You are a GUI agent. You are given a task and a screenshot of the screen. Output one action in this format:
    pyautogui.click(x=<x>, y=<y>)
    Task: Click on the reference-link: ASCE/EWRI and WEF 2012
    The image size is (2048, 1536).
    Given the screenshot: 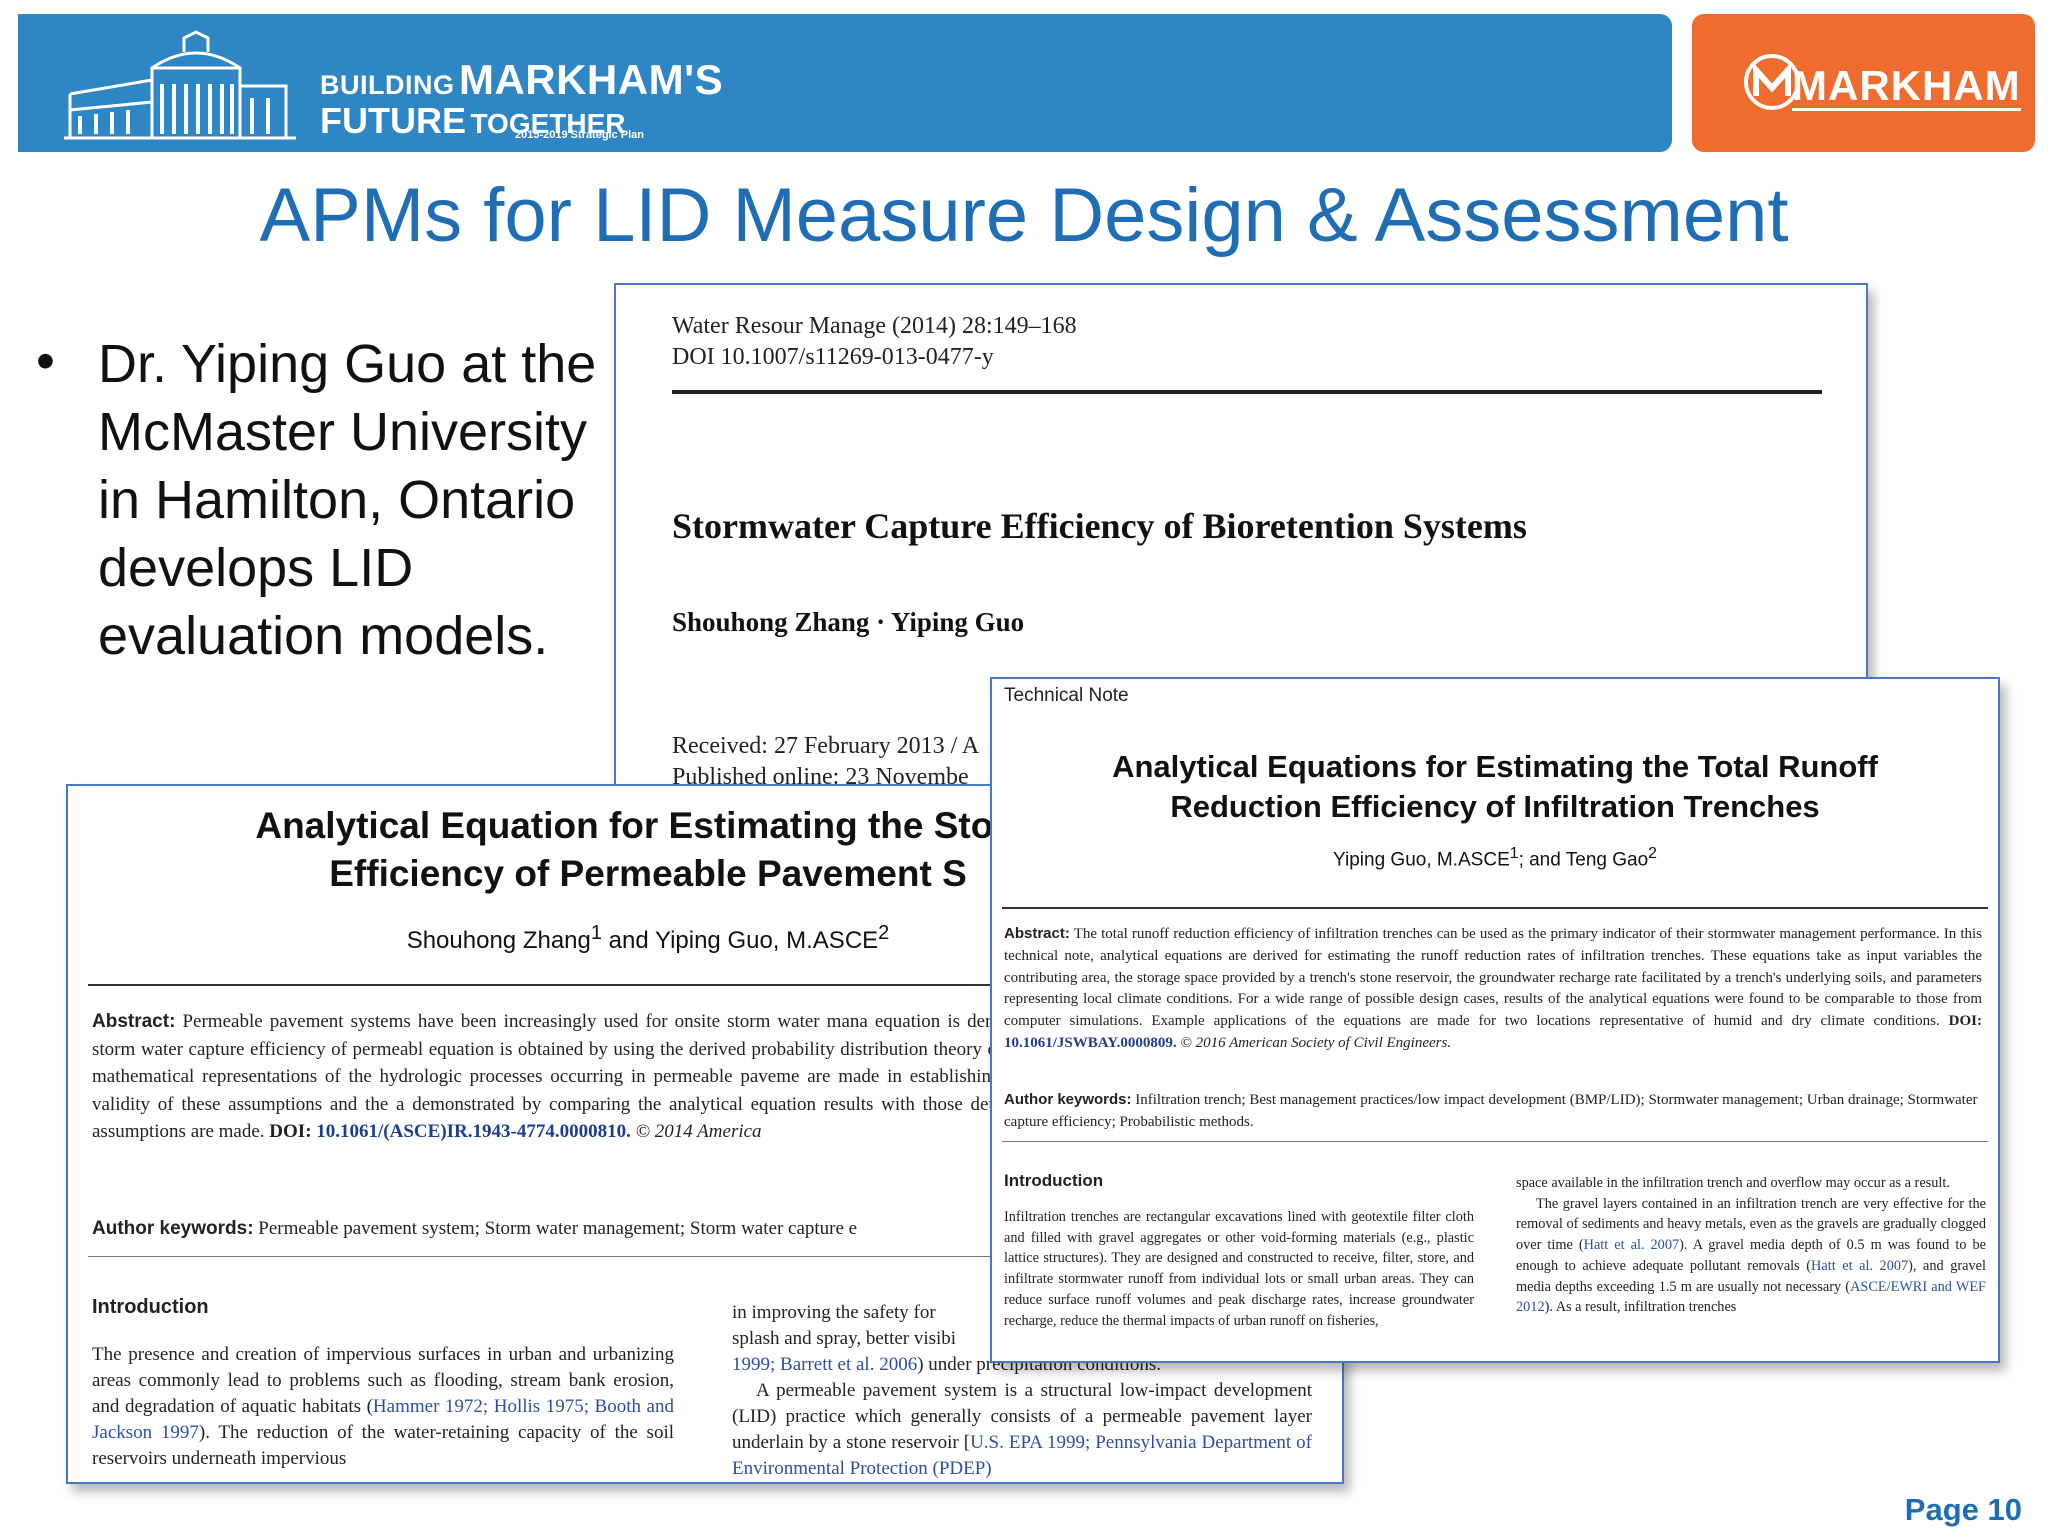 What is the action you would take?
    pyautogui.click(x=1751, y=1297)
    